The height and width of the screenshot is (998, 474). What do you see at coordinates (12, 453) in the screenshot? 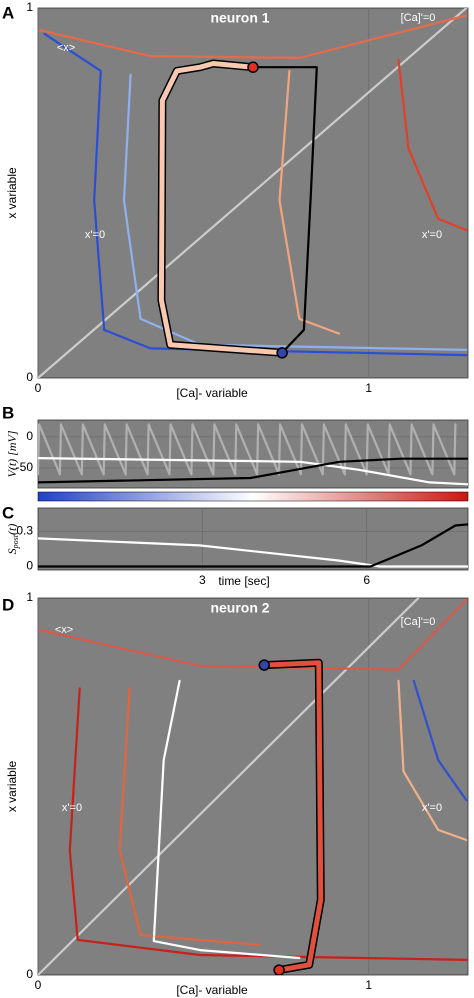
I see `y-axis-label: V(t) [mV]` at bounding box center [12, 453].